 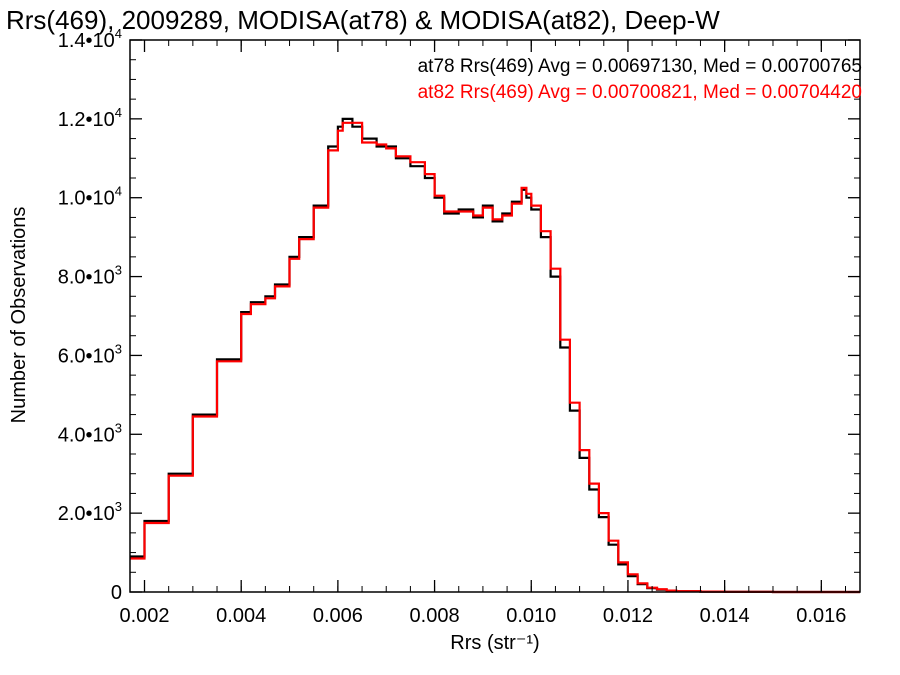 I want to click on y-axis-title: Number of Observations, so click(x=19, y=315).